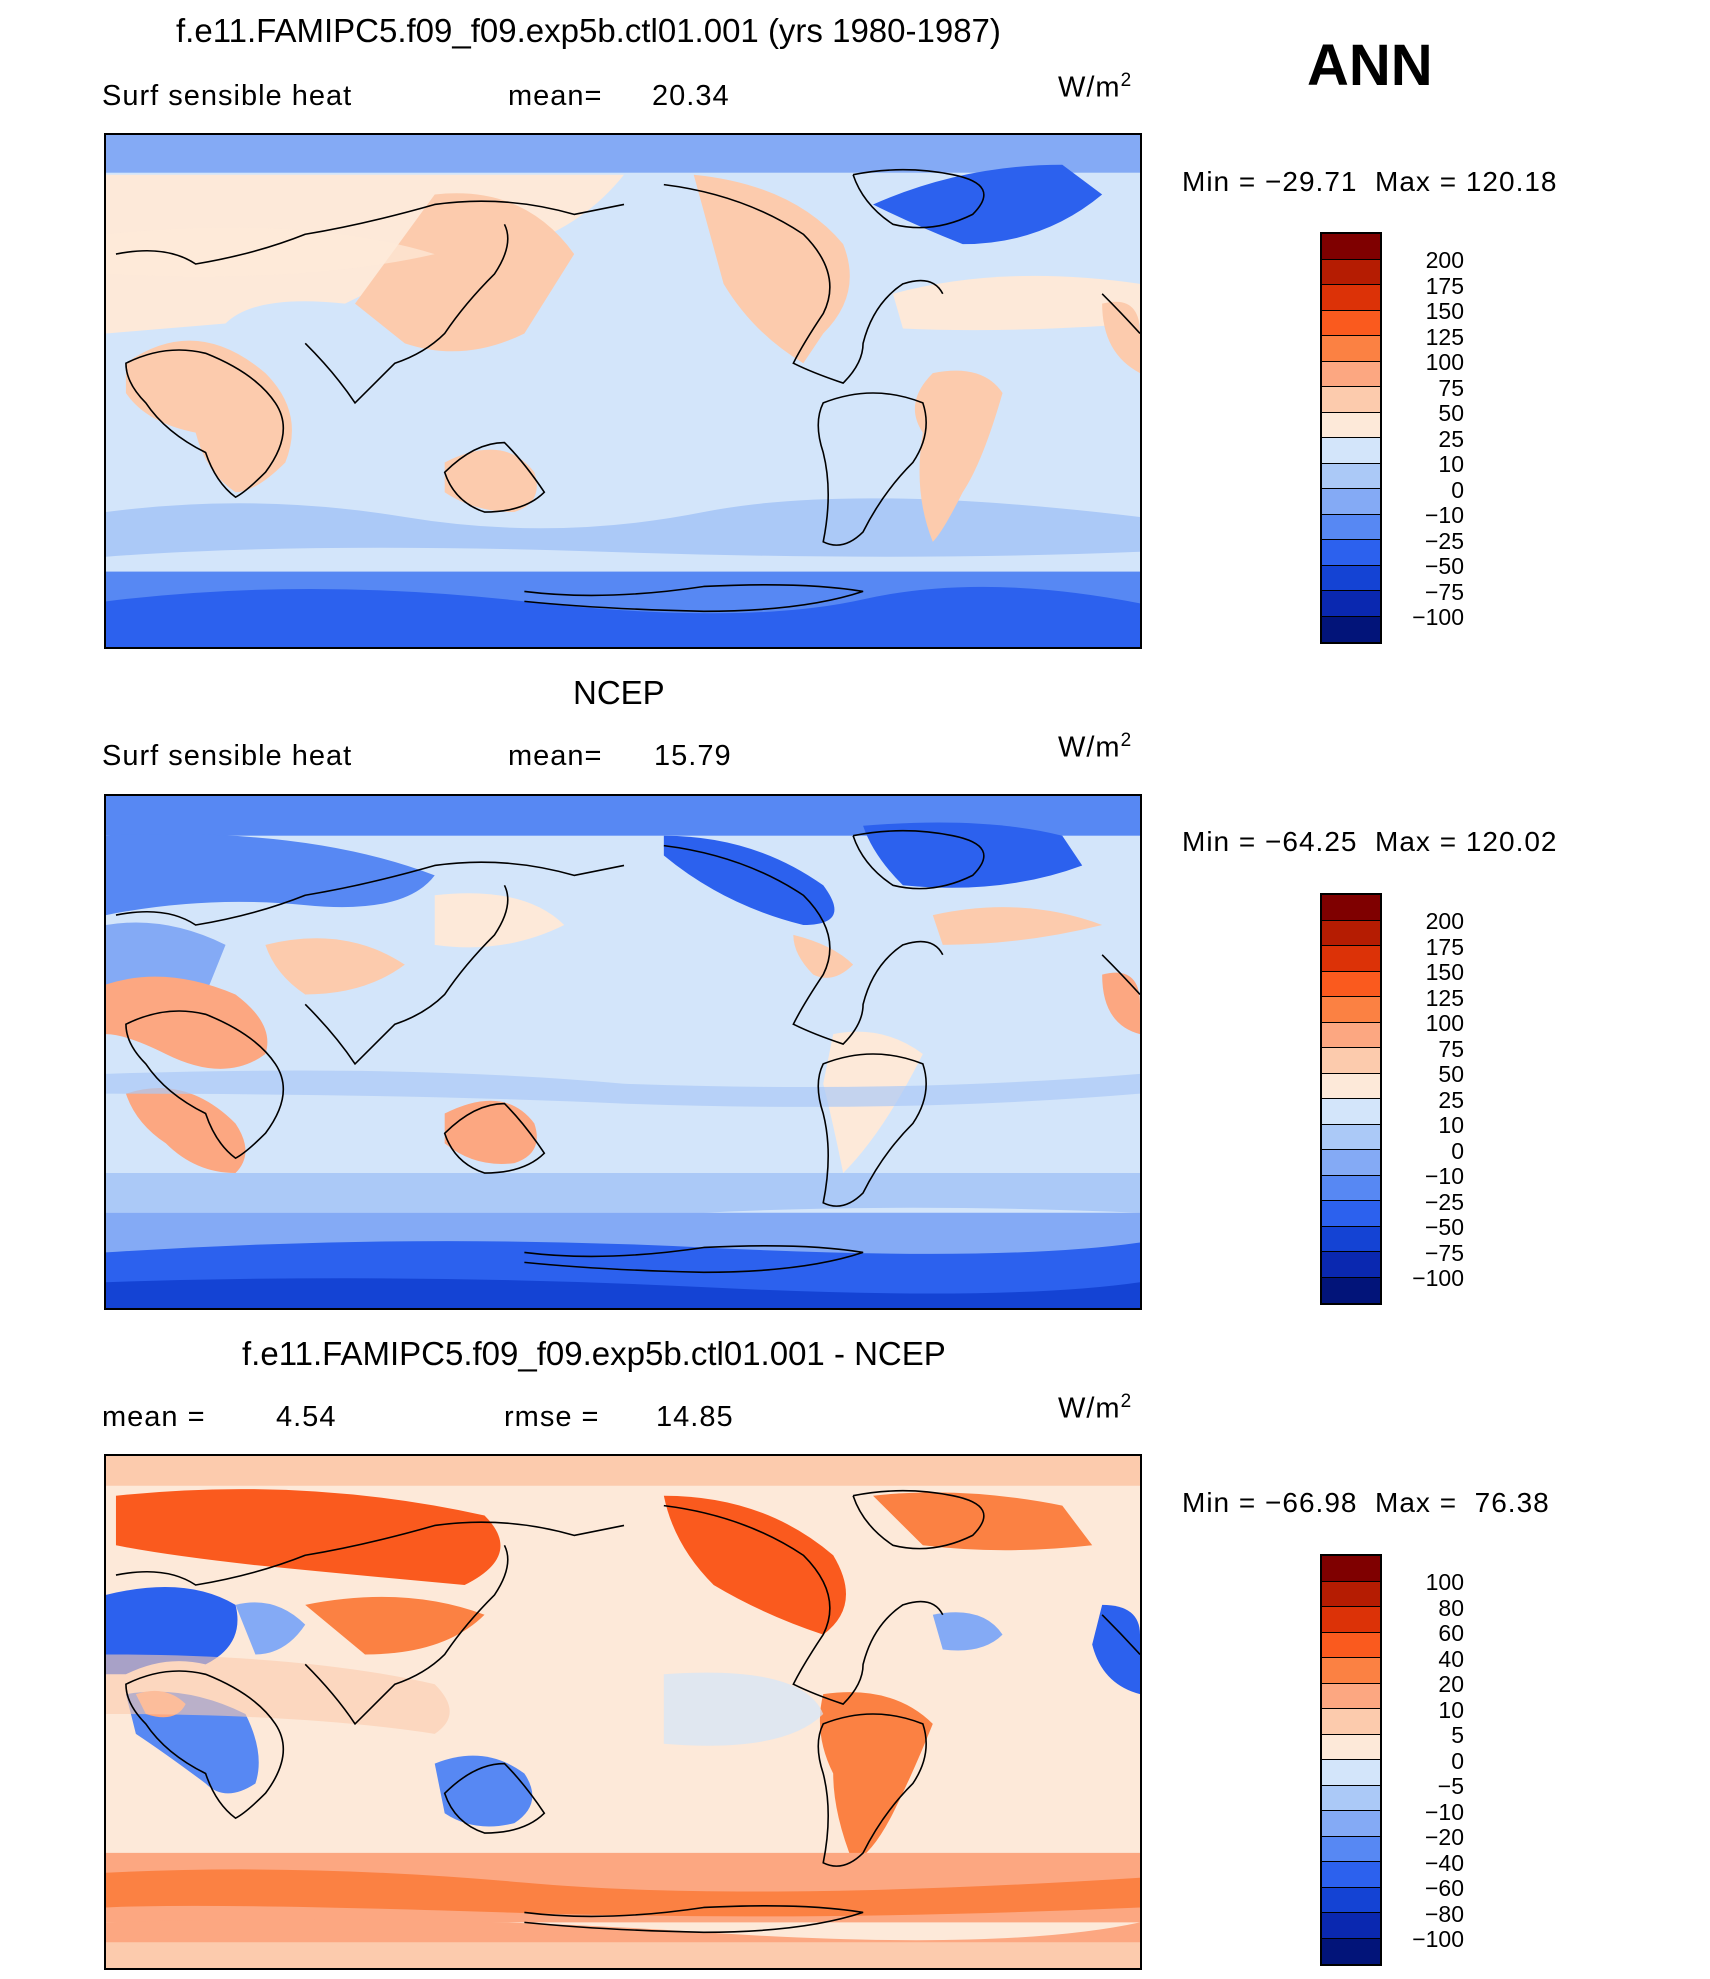  Describe the element at coordinates (1444, 1837) in the screenshot. I see `colorbar-label: −20` at that location.